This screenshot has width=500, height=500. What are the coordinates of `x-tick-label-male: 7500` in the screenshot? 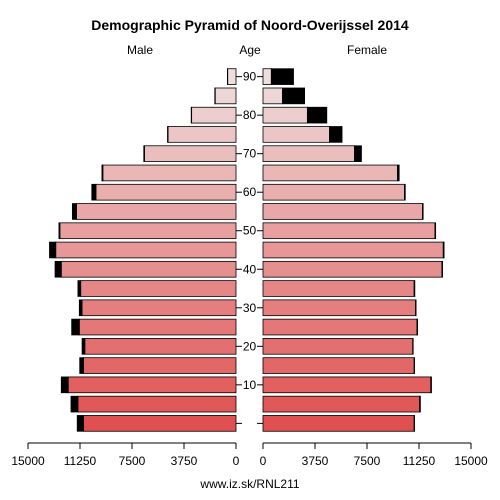 It's located at (132, 461).